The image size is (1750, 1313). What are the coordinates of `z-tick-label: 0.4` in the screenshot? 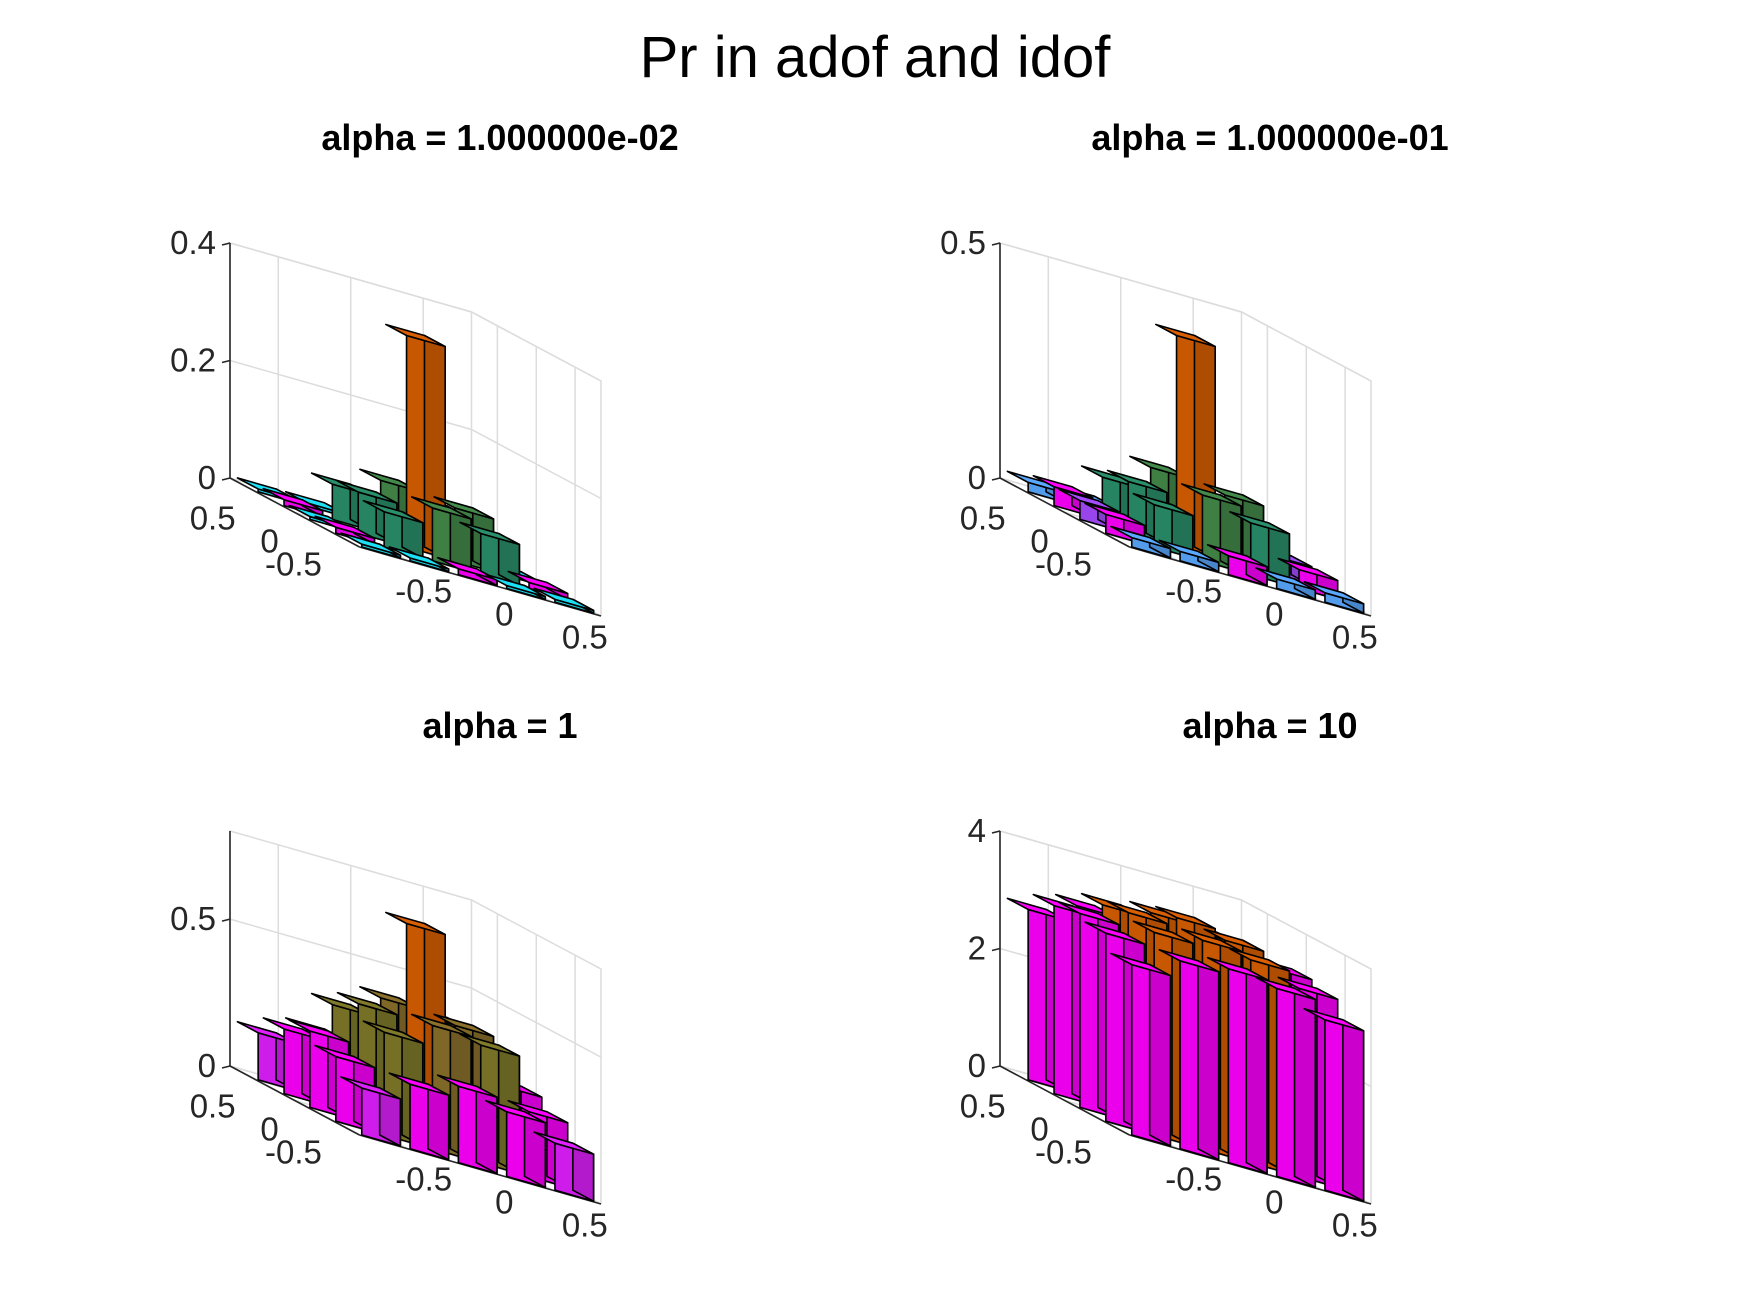 It's located at (193, 242).